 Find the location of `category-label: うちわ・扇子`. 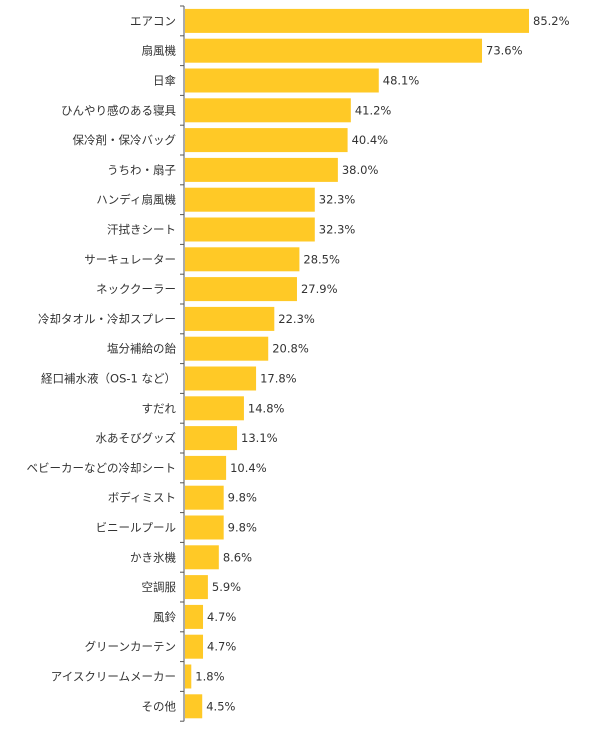

category-label: うちわ・扇子 is located at coordinates (141, 170).